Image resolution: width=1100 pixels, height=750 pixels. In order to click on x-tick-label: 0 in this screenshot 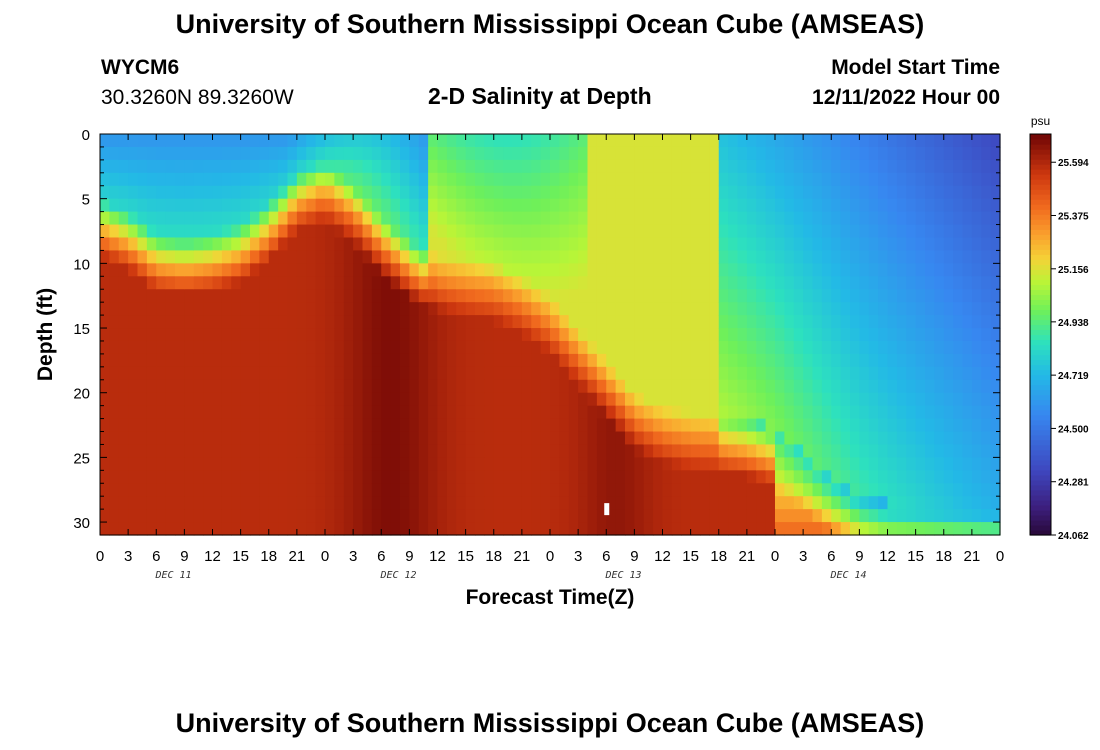, I will do `click(775, 556)`.